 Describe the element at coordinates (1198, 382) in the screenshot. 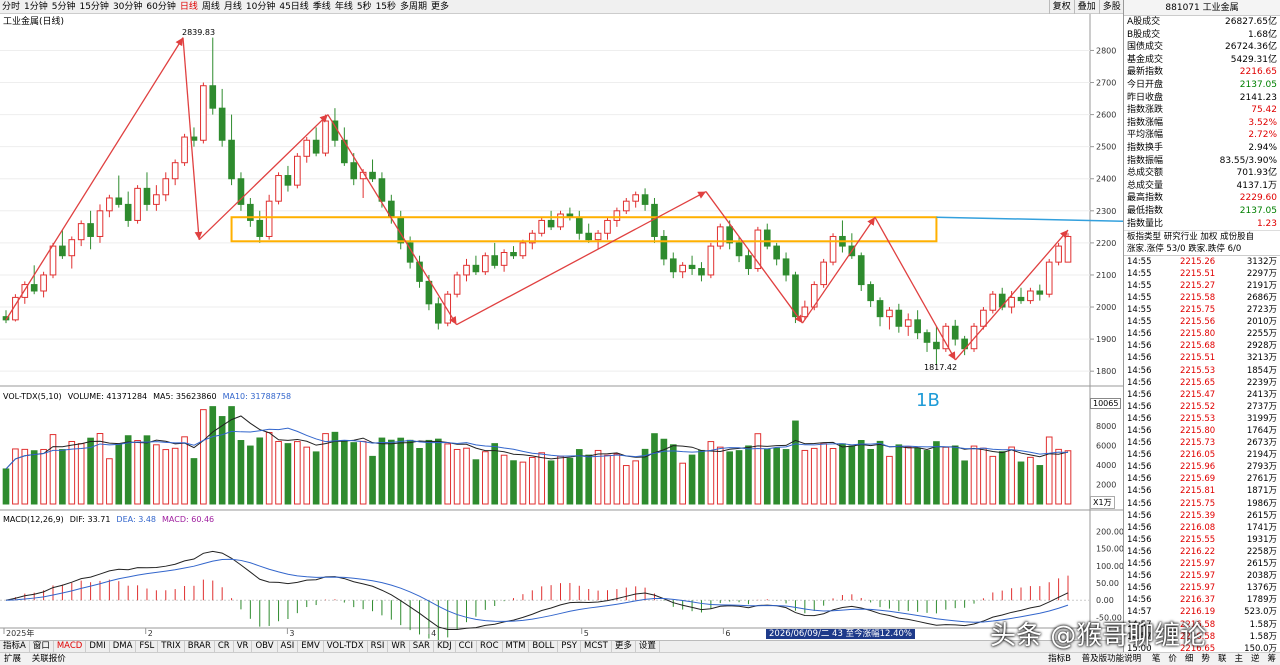

I see `tick-price: 2215.65` at that location.